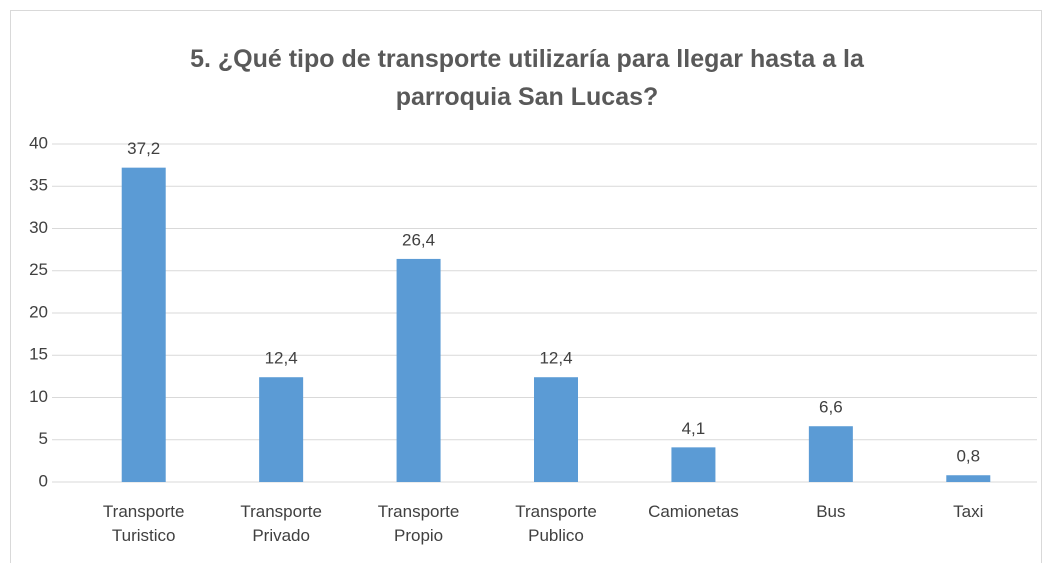 This screenshot has height=563, width=1054. Describe the element at coordinates (418, 523) in the screenshot. I see `x-tick-label: Transporte Propio` at that location.